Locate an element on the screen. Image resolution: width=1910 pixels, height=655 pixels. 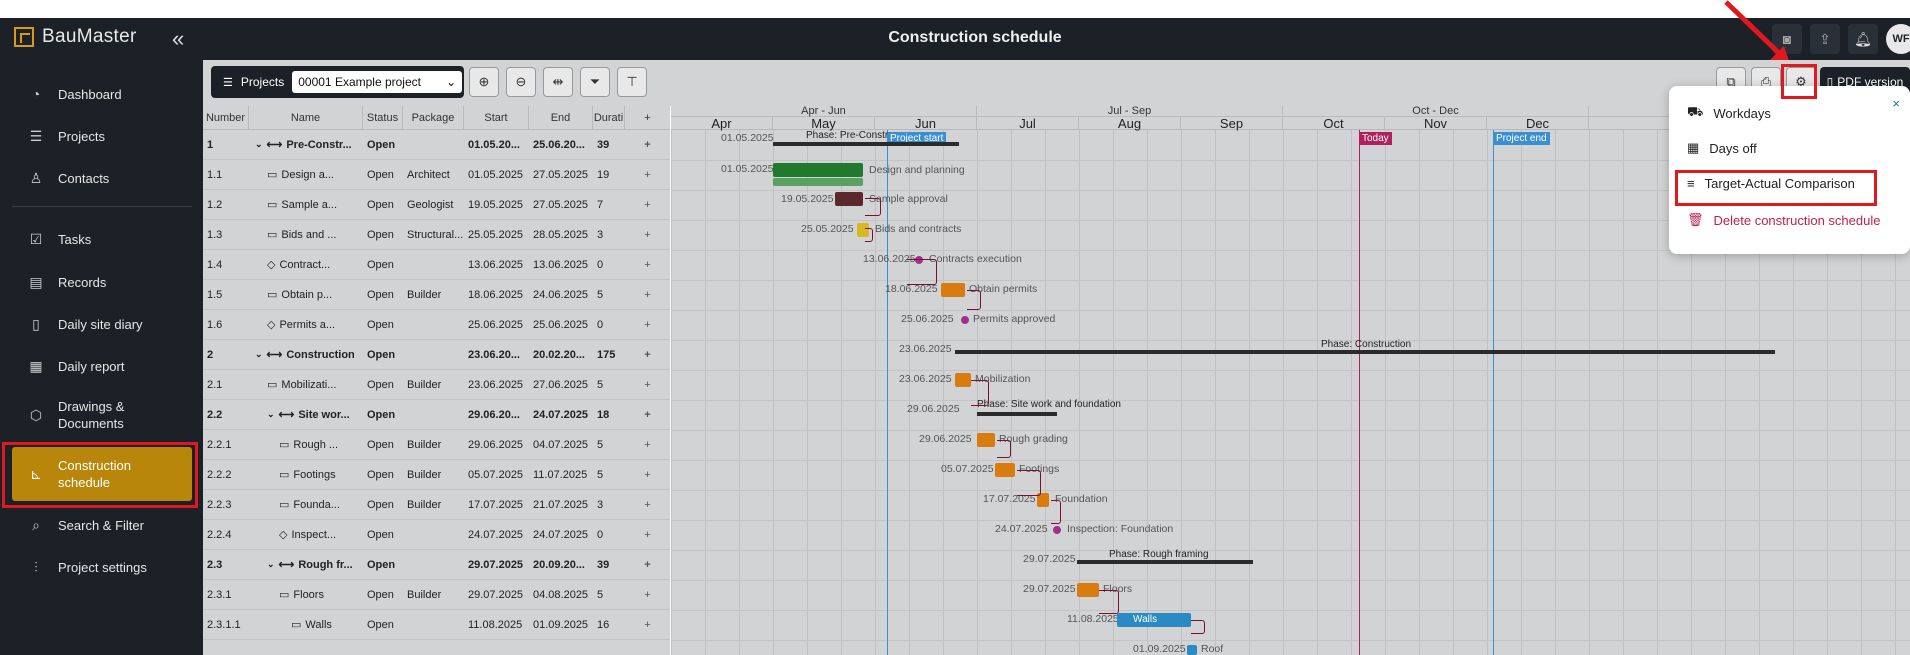
task-bar-bids is located at coordinates (863, 230).